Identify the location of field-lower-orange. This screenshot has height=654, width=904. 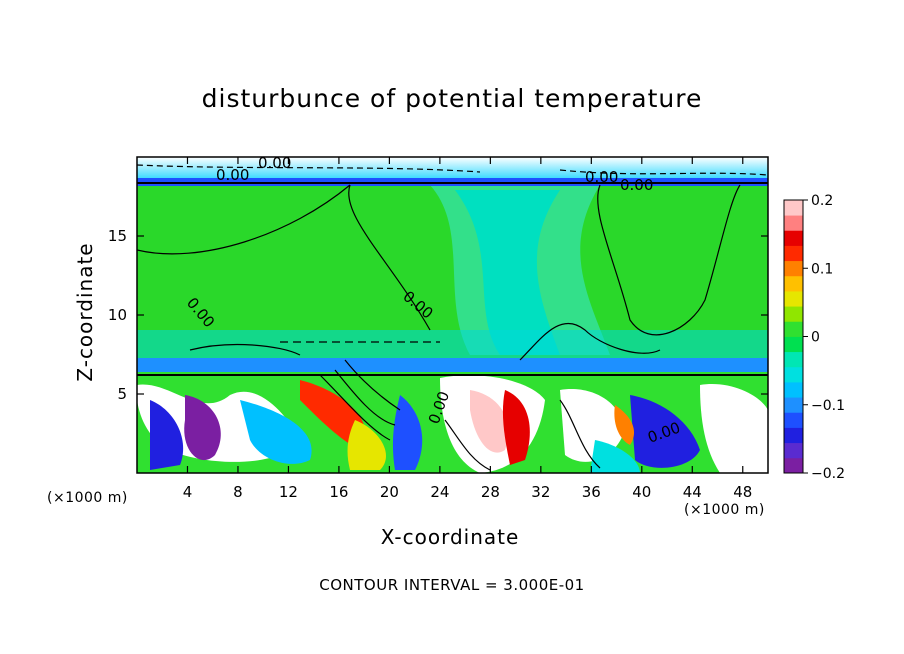
(624, 425).